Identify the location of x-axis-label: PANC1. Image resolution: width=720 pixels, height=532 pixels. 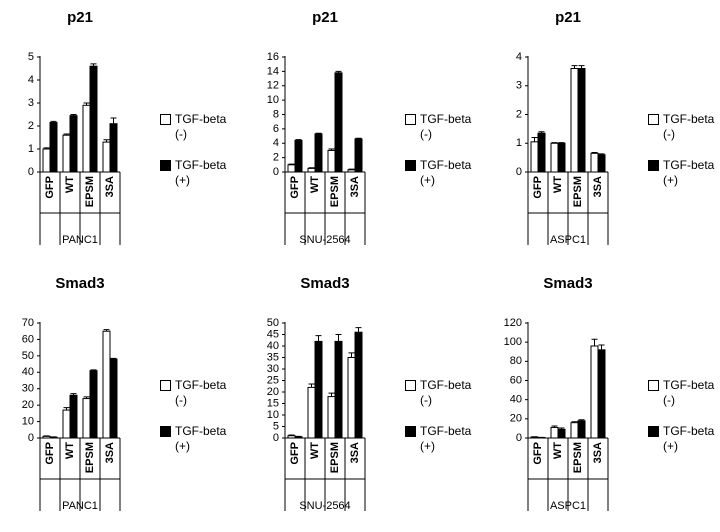
(80, 240).